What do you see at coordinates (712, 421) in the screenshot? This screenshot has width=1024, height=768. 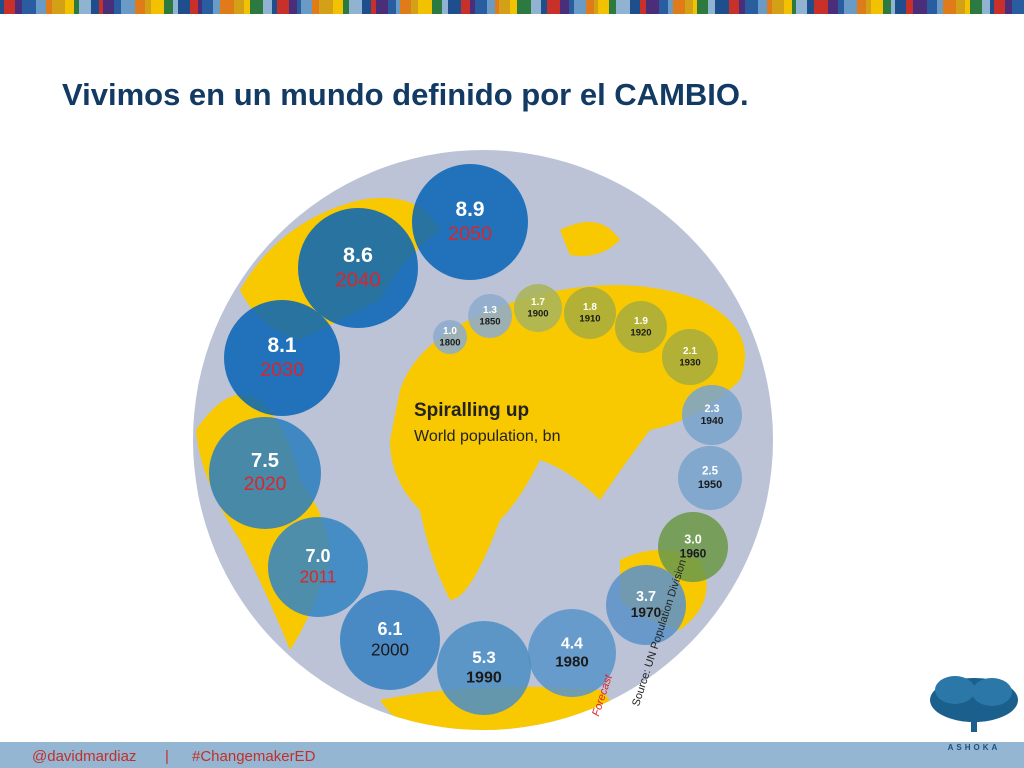 I see `bubble-year: 1940` at bounding box center [712, 421].